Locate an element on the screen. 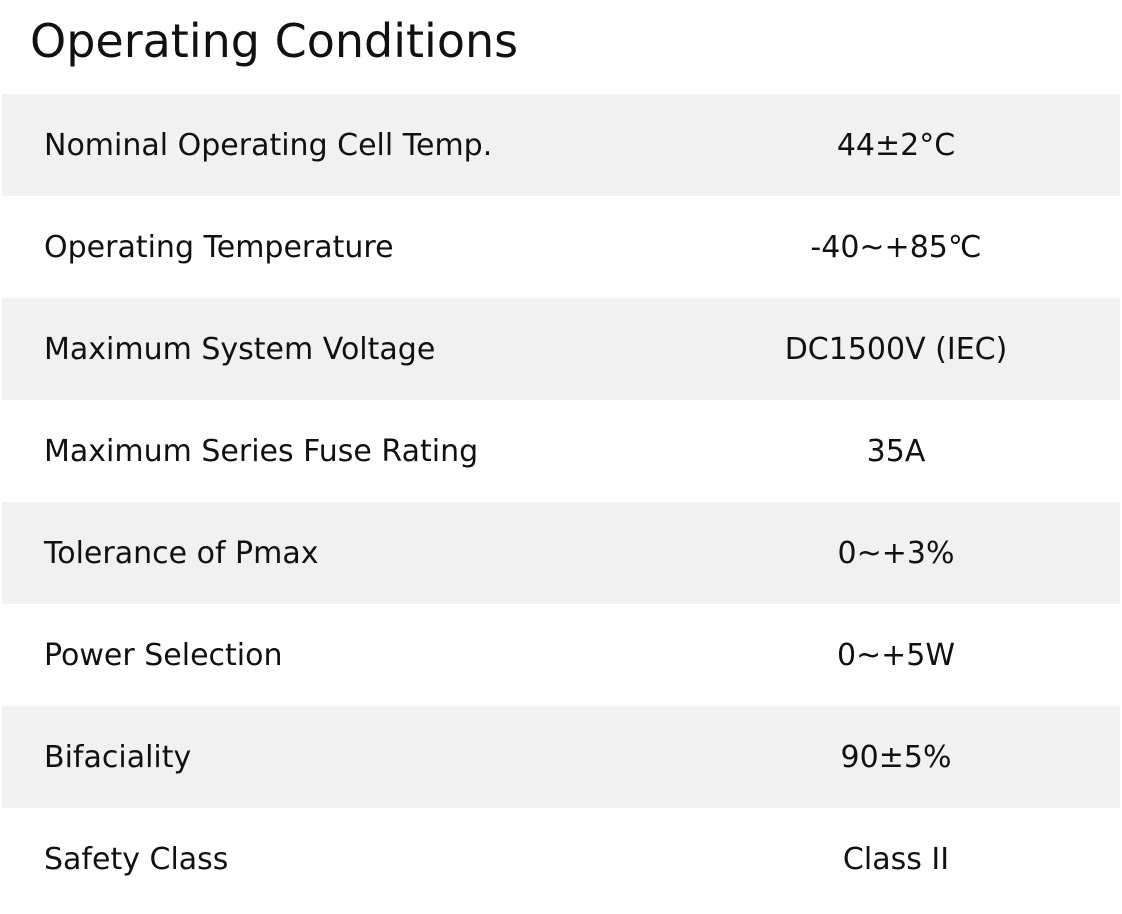 The width and height of the screenshot is (1122, 914). value-cell: DC1500V (IEC) is located at coordinates (896, 349).